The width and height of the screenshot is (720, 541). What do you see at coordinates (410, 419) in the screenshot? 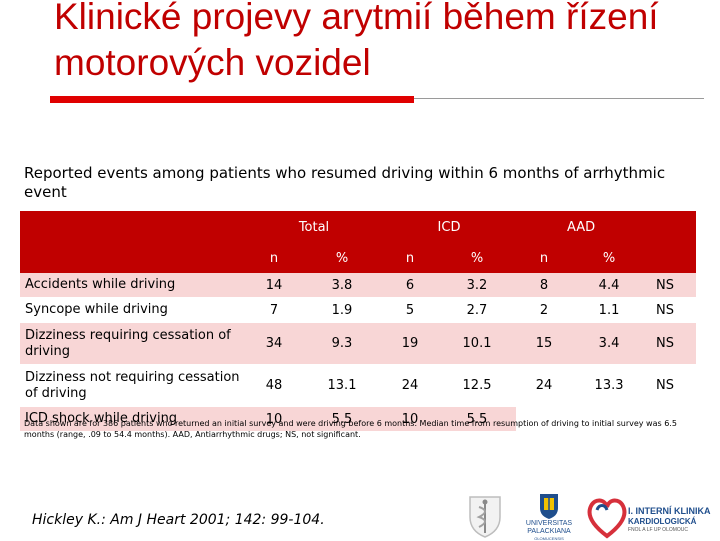
I see `cell-icd-n: 10` at bounding box center [410, 419].